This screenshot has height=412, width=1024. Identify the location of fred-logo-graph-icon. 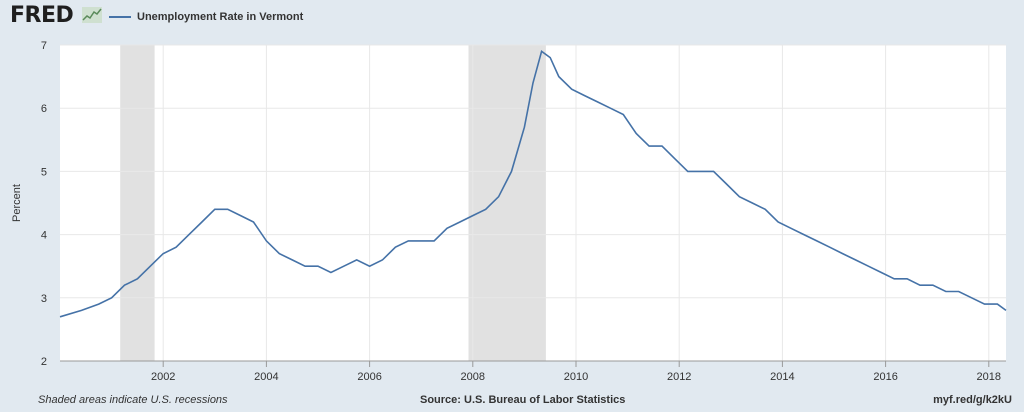
(92, 15).